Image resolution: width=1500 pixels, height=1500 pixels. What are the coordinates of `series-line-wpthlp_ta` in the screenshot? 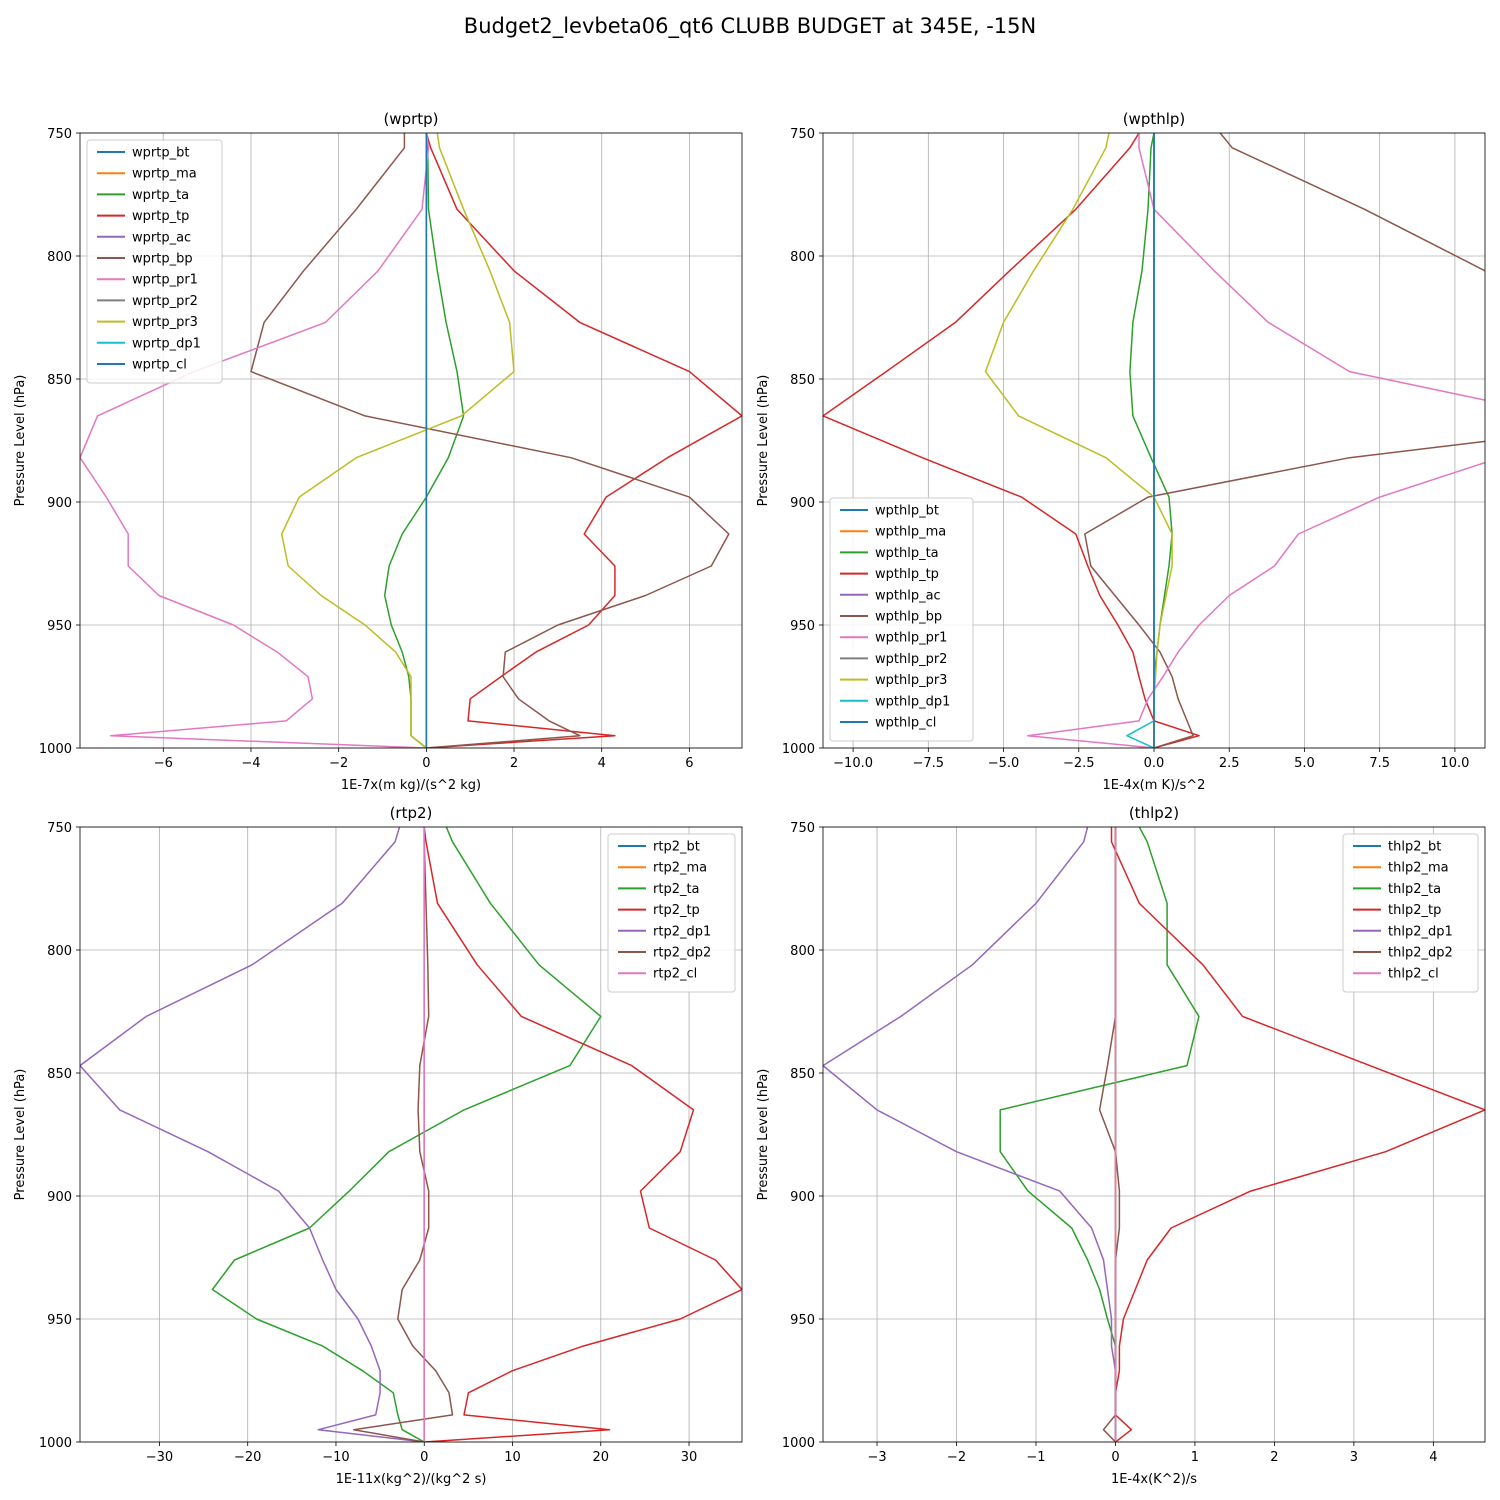 It's located at (1151, 440).